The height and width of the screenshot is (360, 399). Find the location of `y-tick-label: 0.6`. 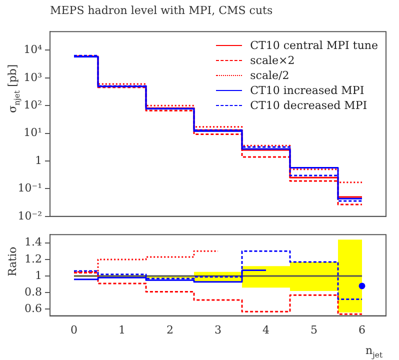

y-tick-label: 0.6 is located at coordinates (33, 309).